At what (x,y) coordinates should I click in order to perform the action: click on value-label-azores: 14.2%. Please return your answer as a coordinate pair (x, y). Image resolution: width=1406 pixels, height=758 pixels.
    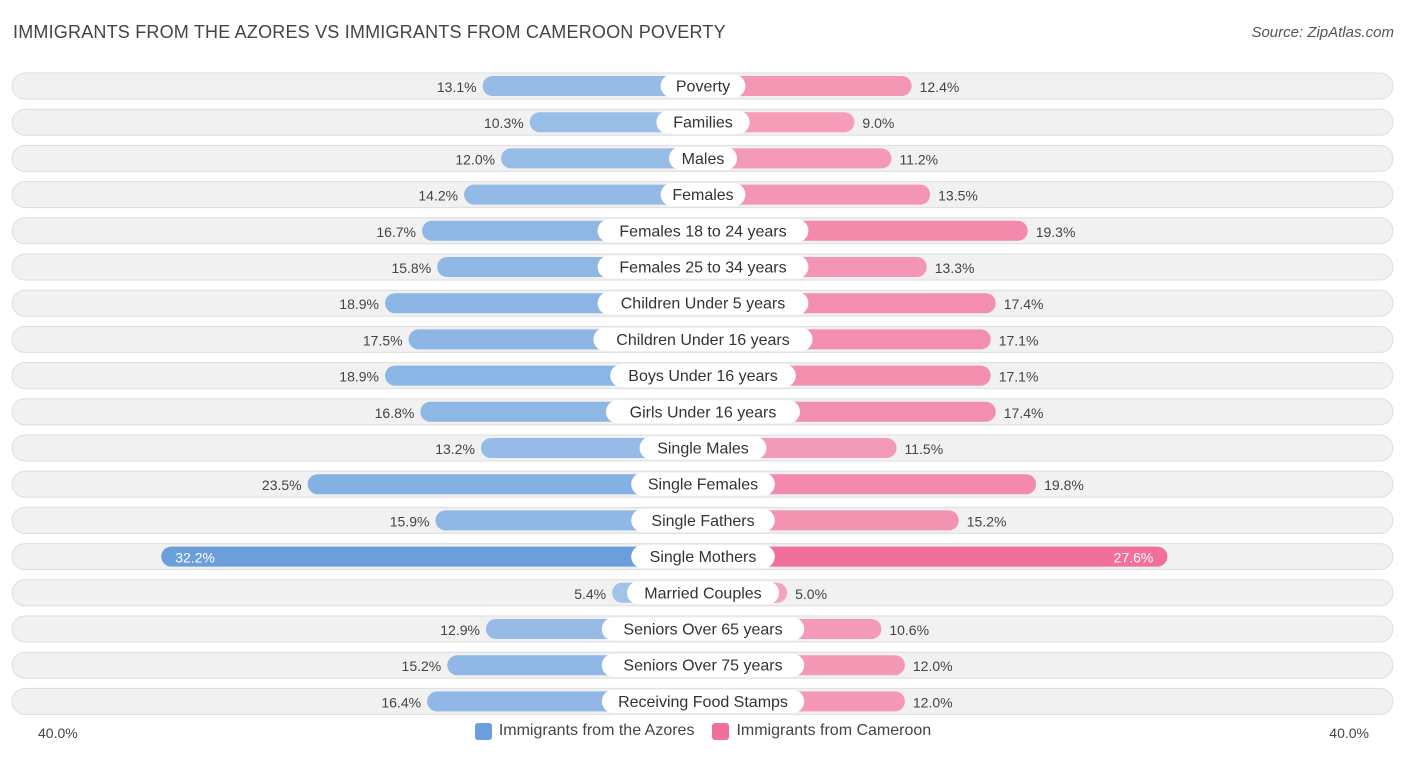
    Looking at the image, I should click on (438, 196).